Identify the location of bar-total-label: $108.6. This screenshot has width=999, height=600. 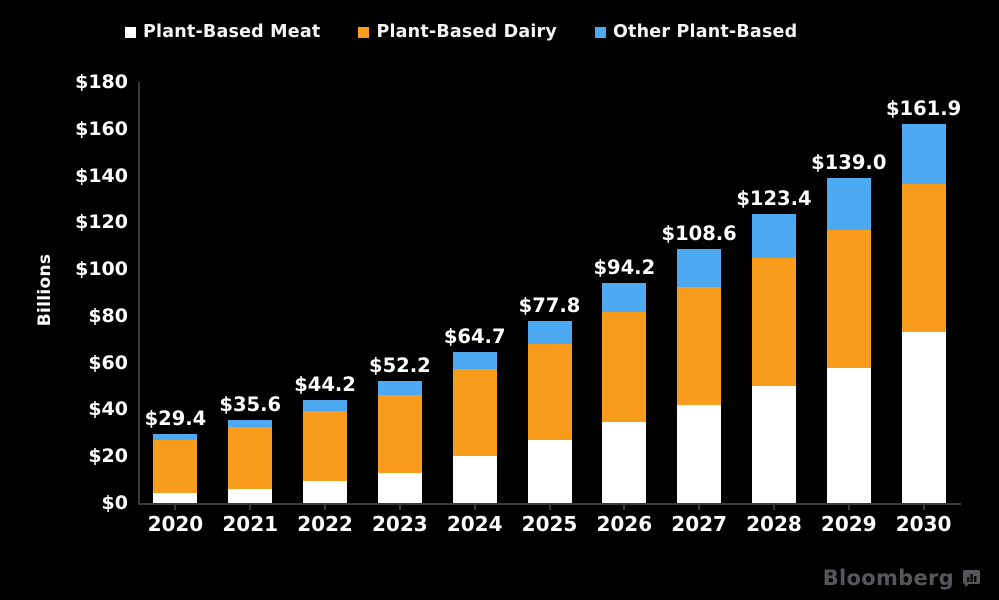
(699, 233).